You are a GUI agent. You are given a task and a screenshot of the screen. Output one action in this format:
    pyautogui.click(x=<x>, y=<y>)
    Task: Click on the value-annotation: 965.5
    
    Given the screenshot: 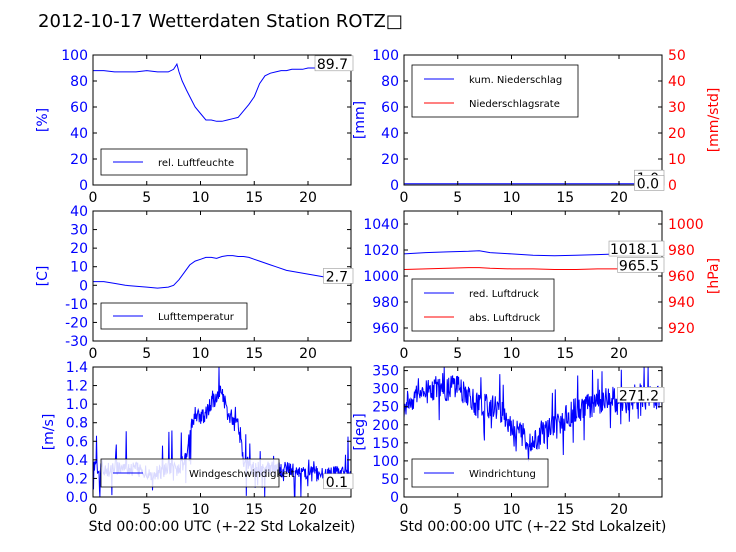 What is the action you would take?
    pyautogui.click(x=639, y=266)
    